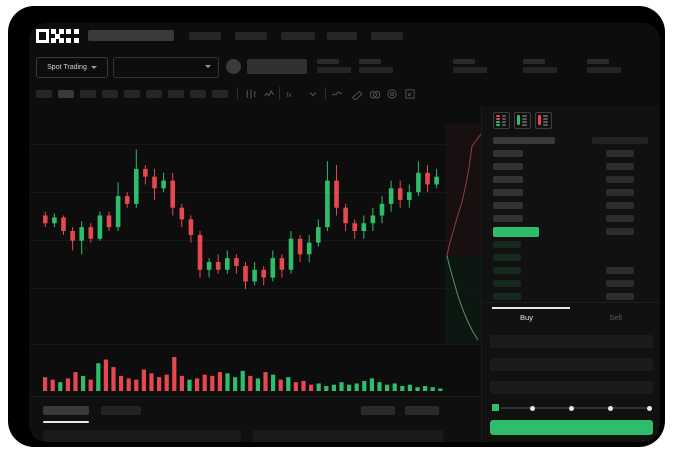 The width and height of the screenshot is (673, 453). What do you see at coordinates (516, 232) in the screenshot?
I see `orderbook-row-selected` at bounding box center [516, 232].